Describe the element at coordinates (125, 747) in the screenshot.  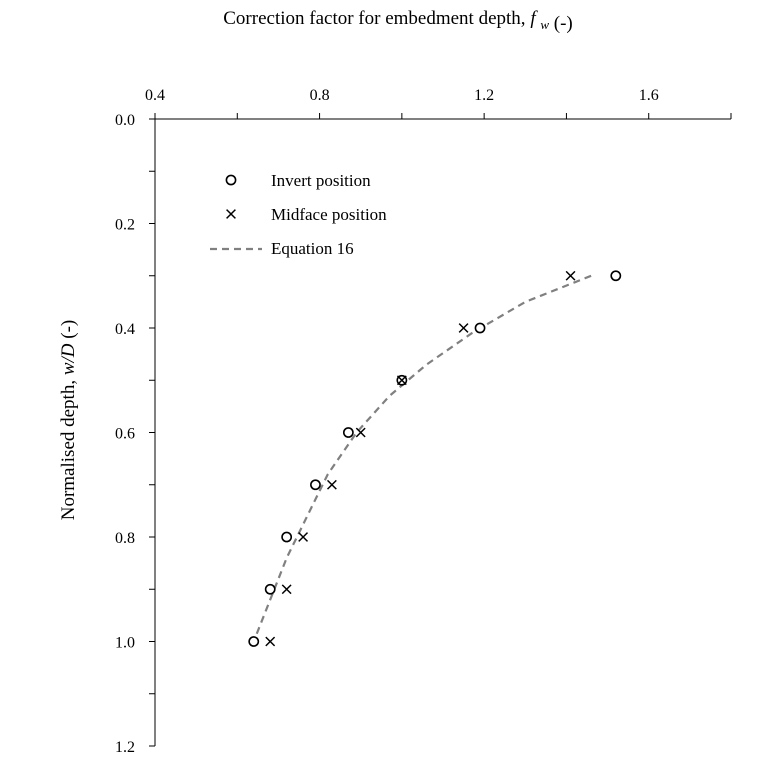
I see `y-tick-label: 1.2` at that location.